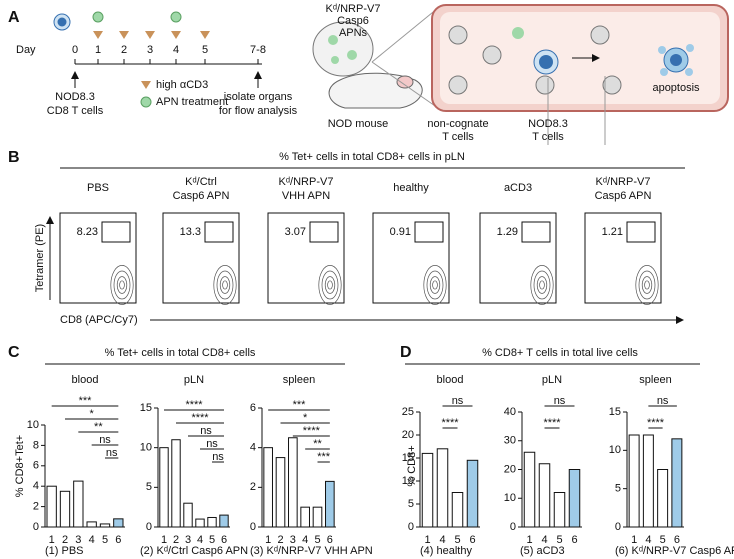  Describe the element at coordinates (510, 441) in the screenshot. I see `y-tick-label: 30` at that location.